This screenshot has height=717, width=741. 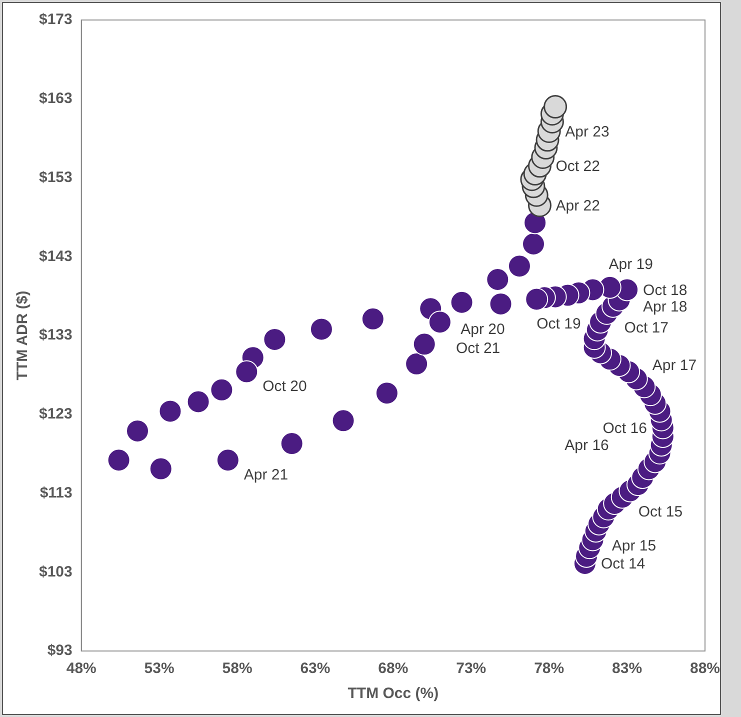 I want to click on annotation: Oct 19, so click(x=558, y=323).